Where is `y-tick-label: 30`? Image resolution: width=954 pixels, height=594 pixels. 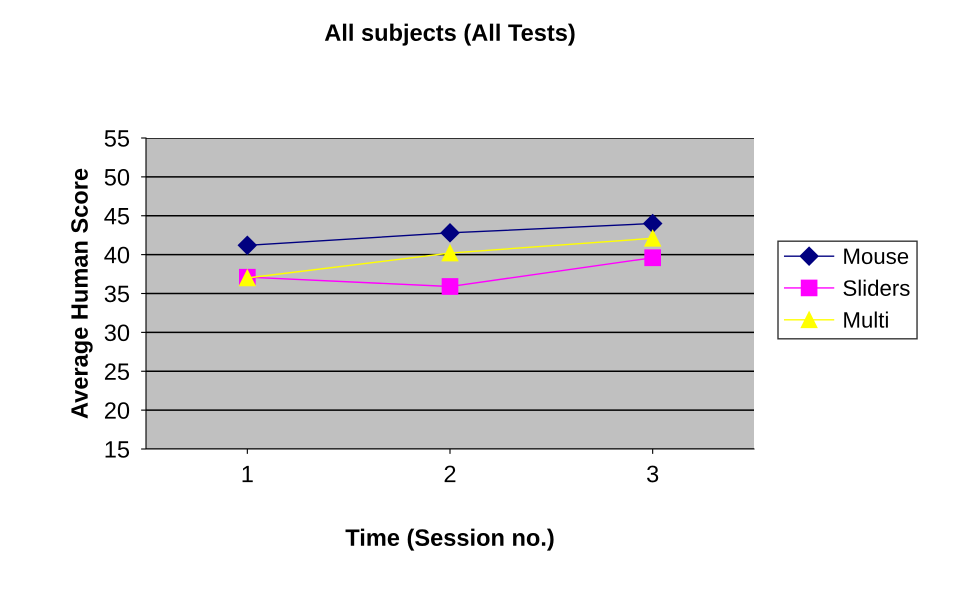 y-tick-label: 30 is located at coordinates (117, 333).